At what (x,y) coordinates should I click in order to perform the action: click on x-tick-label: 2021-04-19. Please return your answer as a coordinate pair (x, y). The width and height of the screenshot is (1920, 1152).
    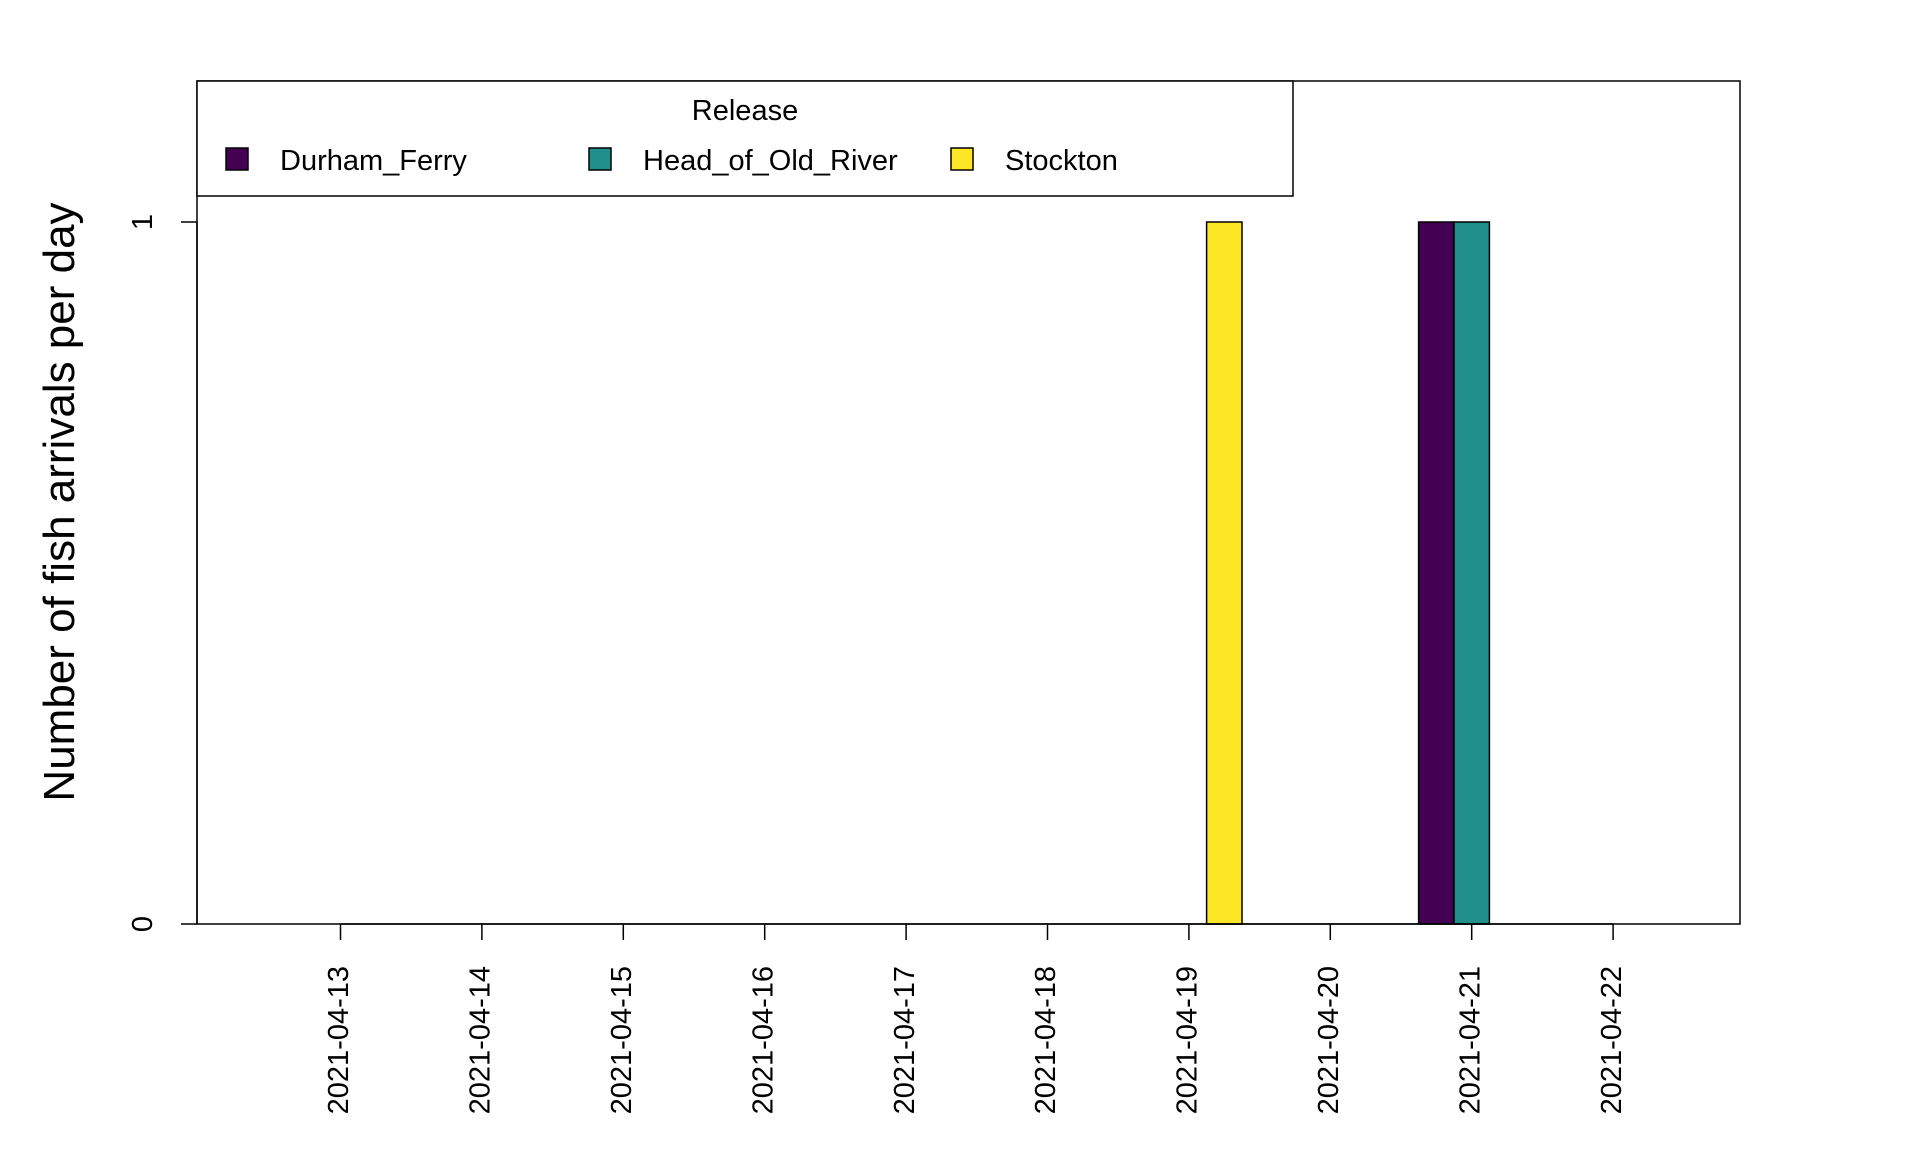
    Looking at the image, I should click on (1188, 1040).